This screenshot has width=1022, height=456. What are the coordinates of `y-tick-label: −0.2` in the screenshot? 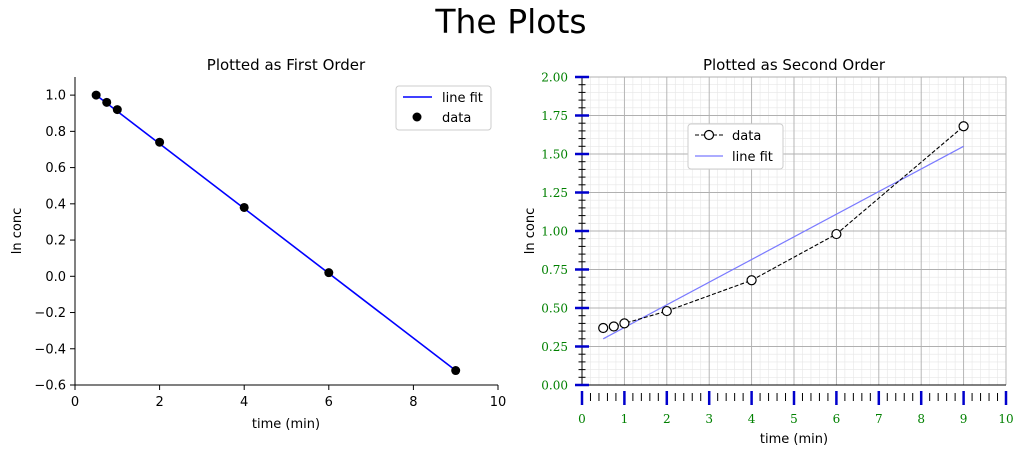 It's located at (50, 313).